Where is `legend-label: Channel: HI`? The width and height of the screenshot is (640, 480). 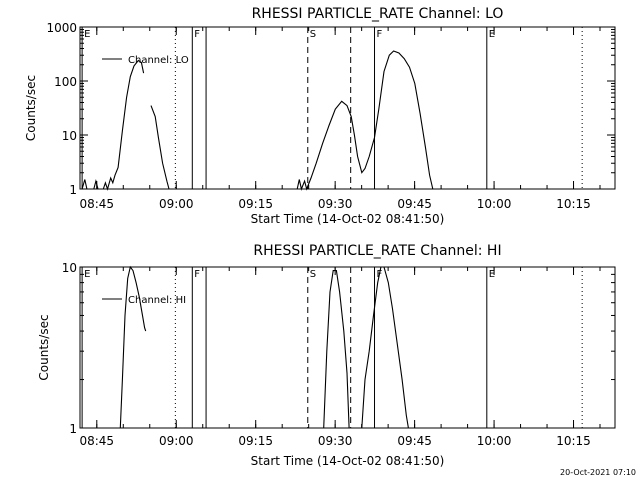 legend-label: Channel: HI is located at coordinates (157, 300).